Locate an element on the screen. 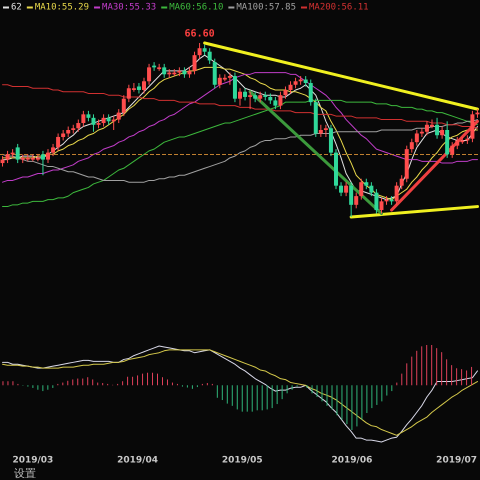  x-tick-label: 2019/03 is located at coordinates (33, 461).